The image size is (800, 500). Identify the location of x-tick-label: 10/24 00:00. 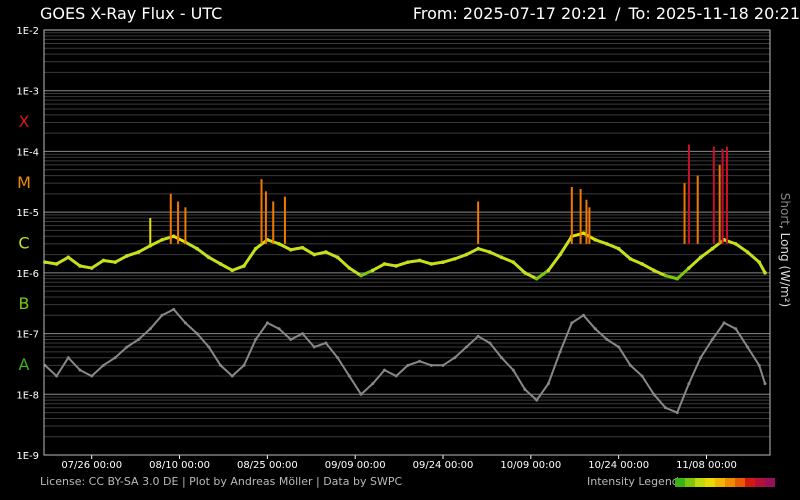
(618, 465).